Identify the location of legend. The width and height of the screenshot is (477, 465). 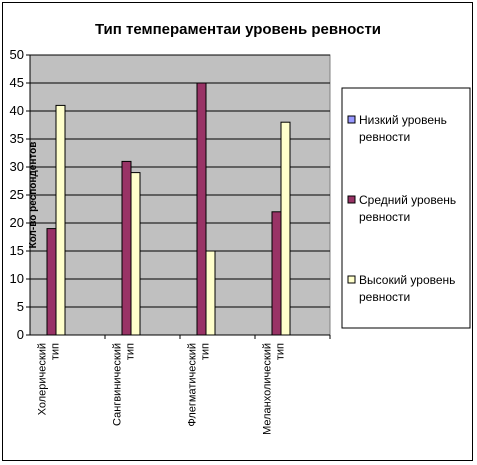
(406, 208).